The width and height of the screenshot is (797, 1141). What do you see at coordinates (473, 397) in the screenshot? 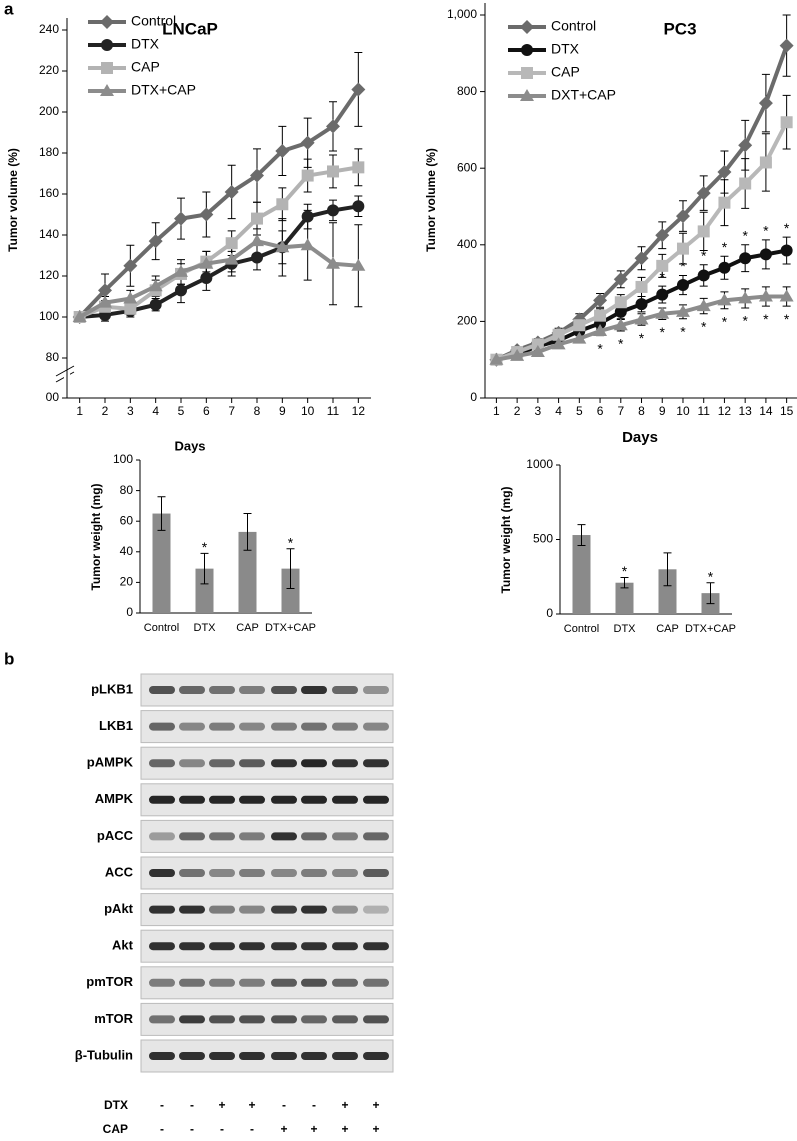
I see `y-tick-label: 0` at bounding box center [473, 397].